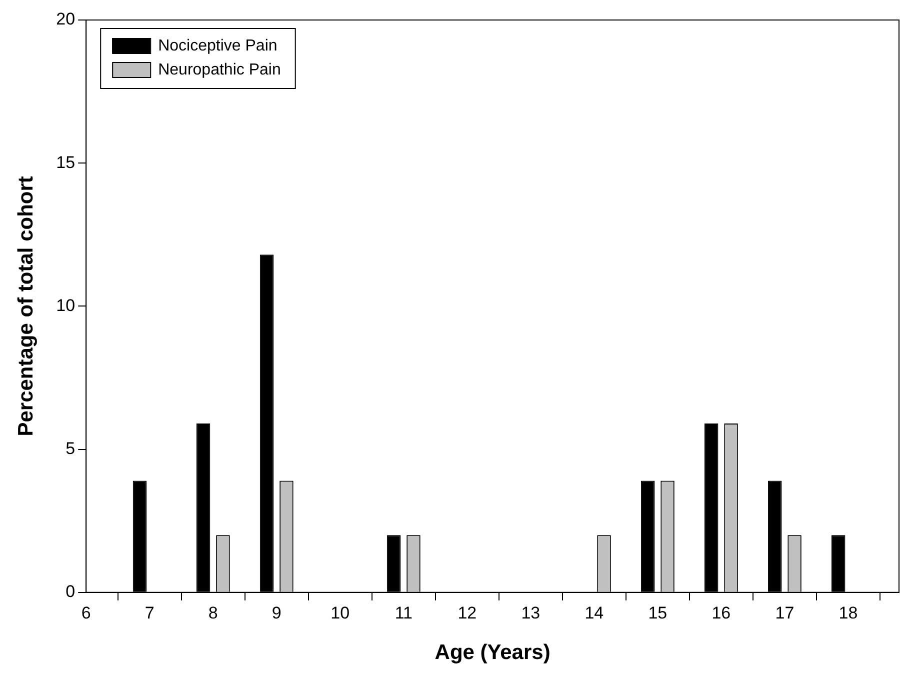 This screenshot has width=901, height=680. I want to click on x-tick-label: 8, so click(213, 612).